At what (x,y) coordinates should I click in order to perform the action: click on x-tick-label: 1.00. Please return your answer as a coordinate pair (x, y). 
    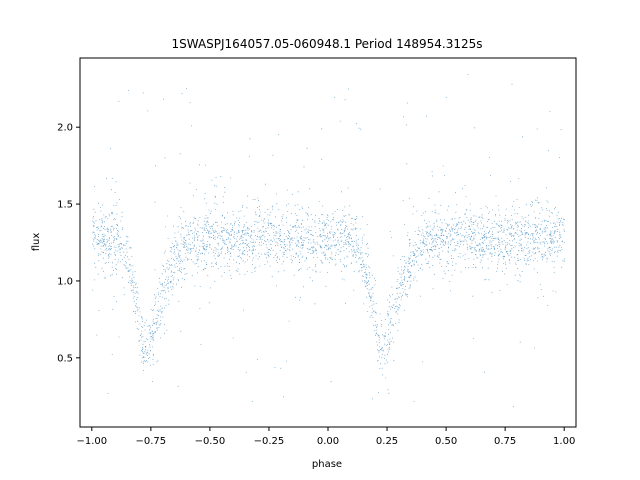
    Looking at the image, I should click on (564, 441).